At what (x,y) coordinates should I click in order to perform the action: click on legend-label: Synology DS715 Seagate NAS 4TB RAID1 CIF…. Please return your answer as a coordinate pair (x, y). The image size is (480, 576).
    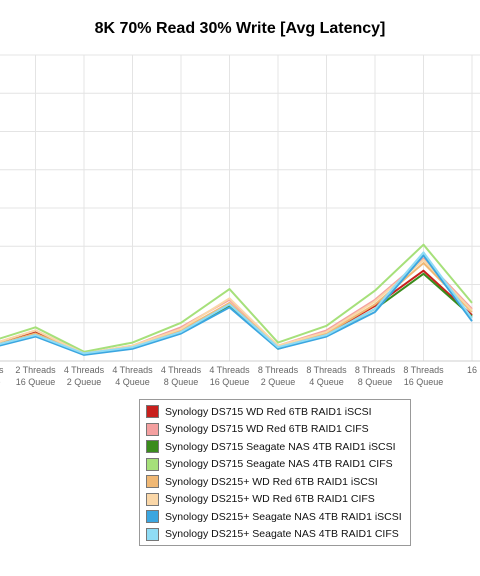
    Looking at the image, I should click on (279, 464).